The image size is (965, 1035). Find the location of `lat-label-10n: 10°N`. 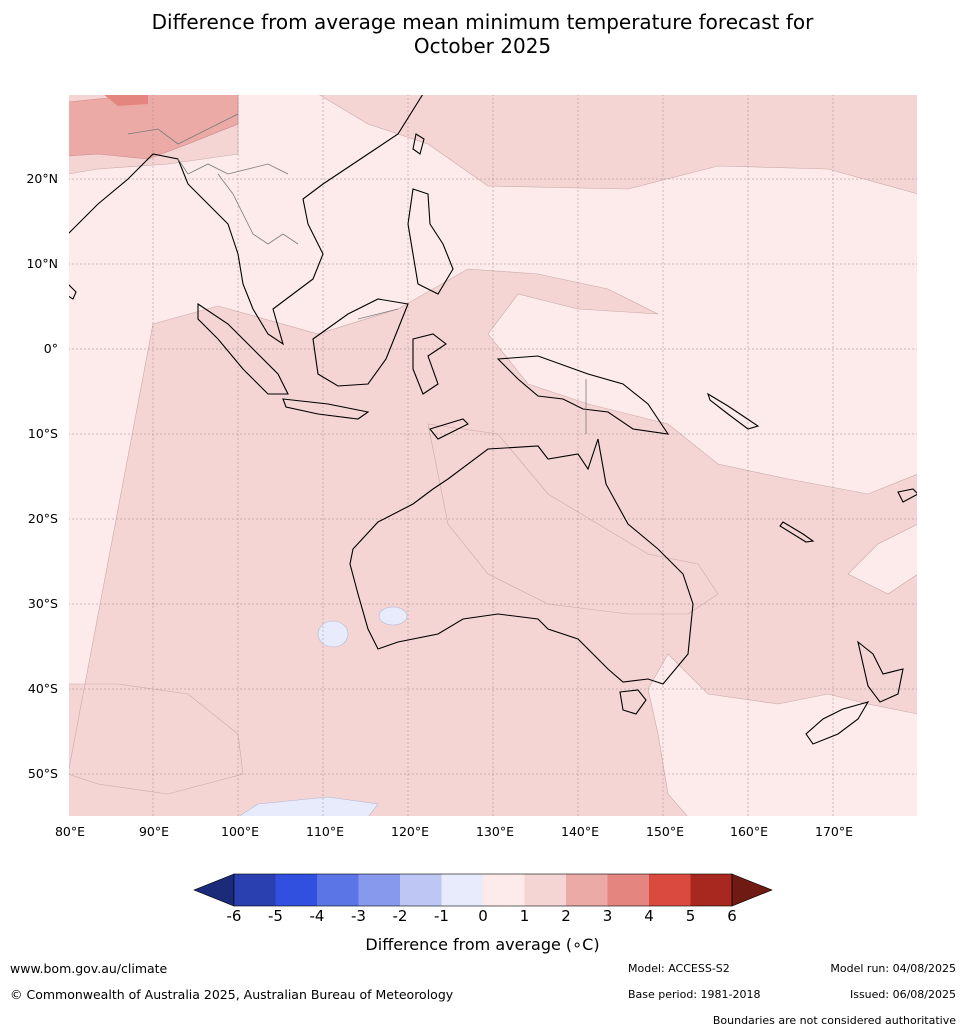

lat-label-10n: 10°N is located at coordinates (42, 263).